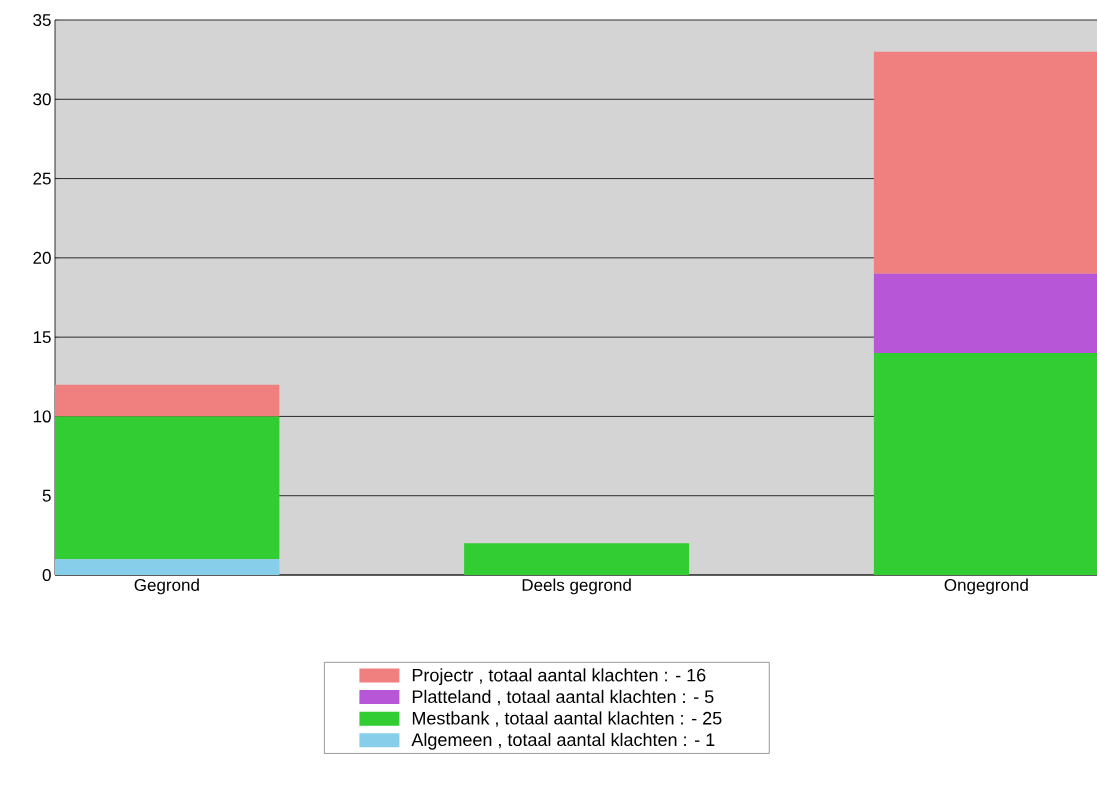 The image size is (1097, 794). What do you see at coordinates (42, 337) in the screenshot?
I see `y-tick-label: 15` at bounding box center [42, 337].